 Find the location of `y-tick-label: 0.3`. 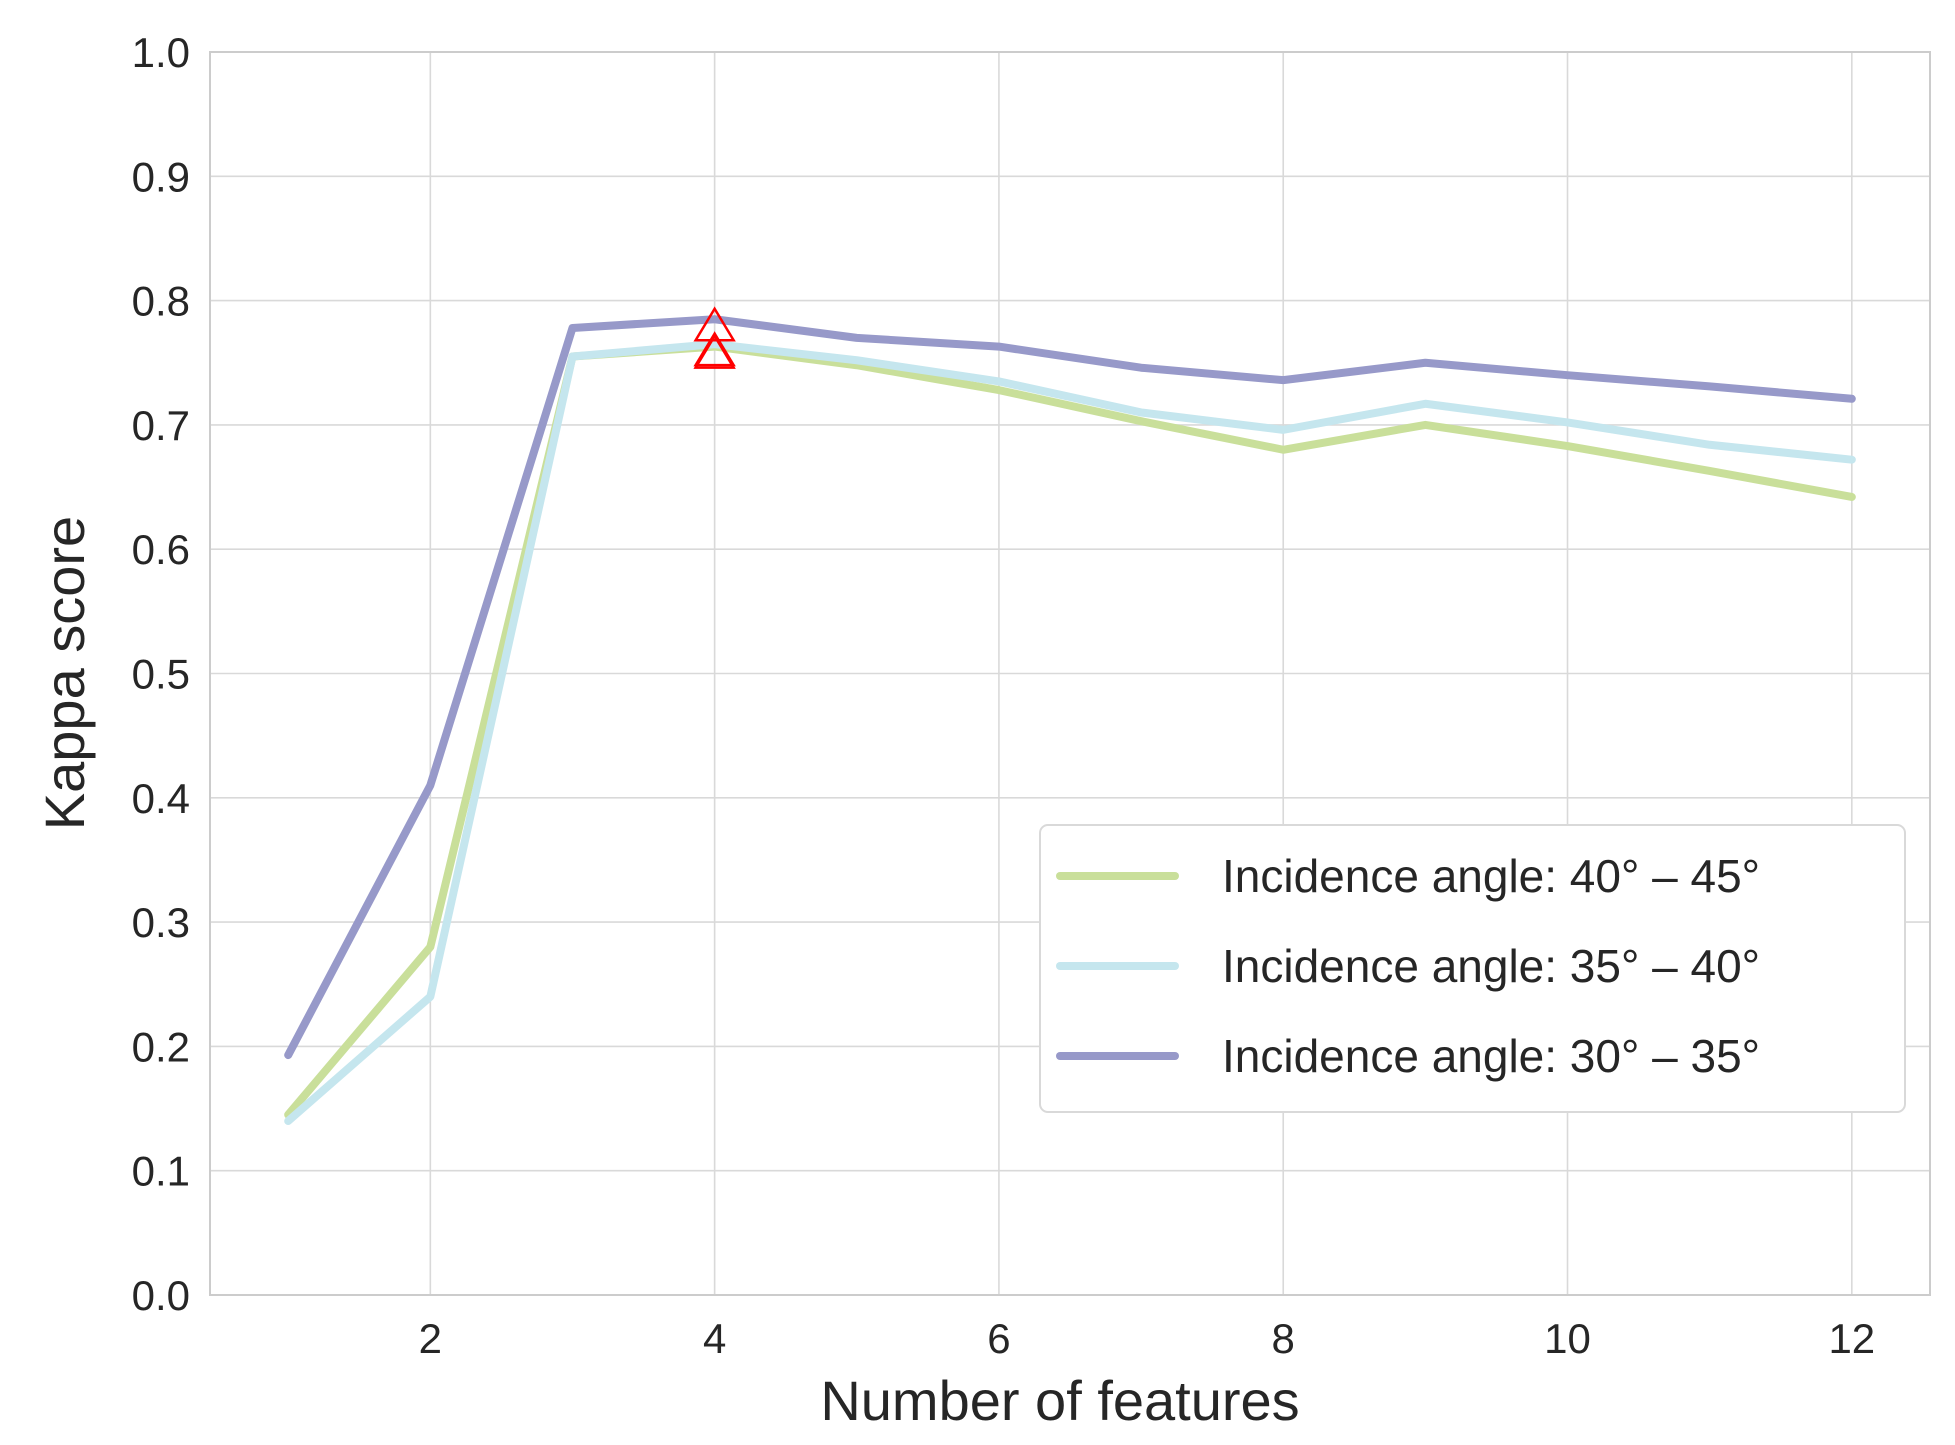

y-tick-label: 0.3 is located at coordinates (161, 922).